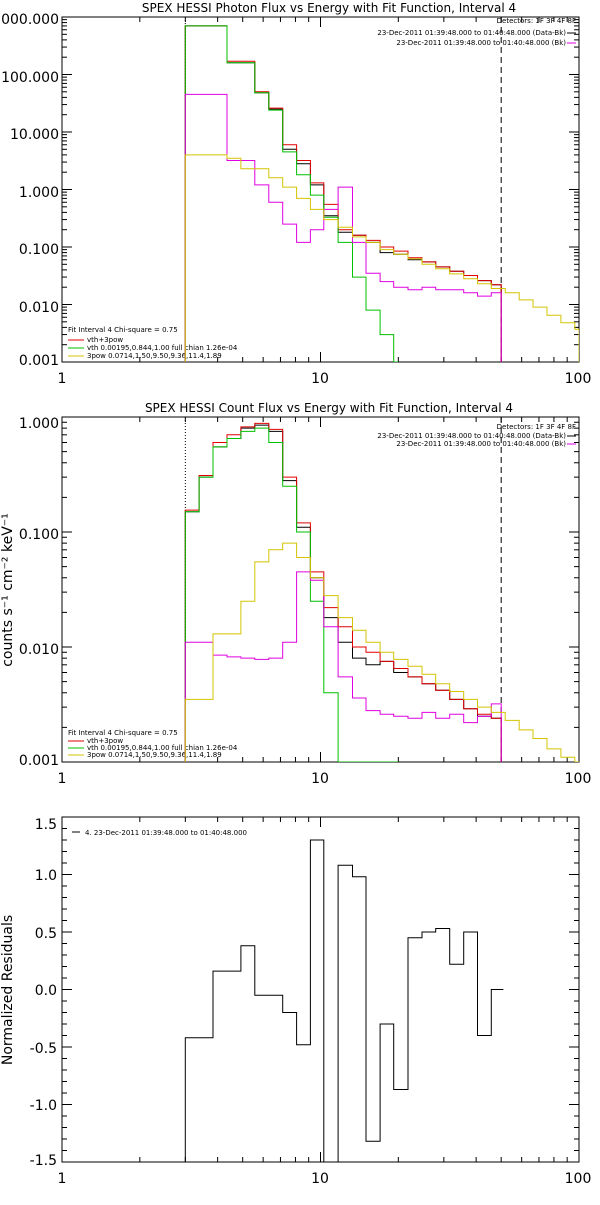 This screenshot has width=600, height=1205. What do you see at coordinates (39, 424) in the screenshot?
I see `count-flux-y-tick: 1.000` at bounding box center [39, 424].